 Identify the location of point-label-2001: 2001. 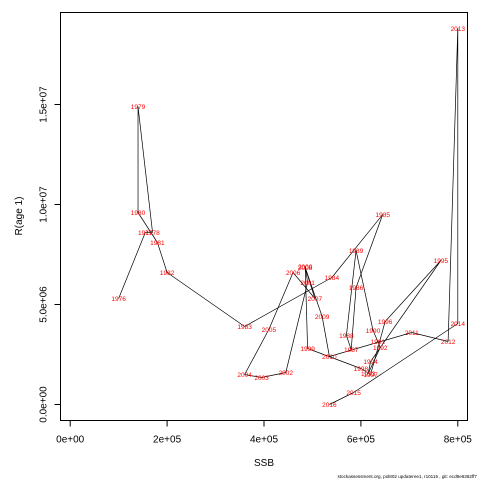
(307, 283).